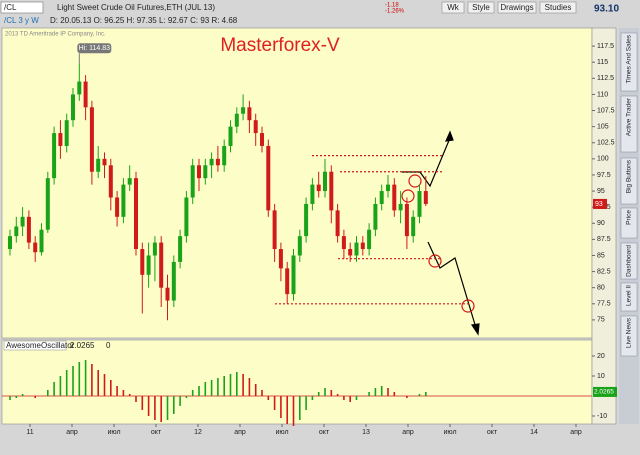 The image size is (640, 455). Describe the element at coordinates (94, 48) in the screenshot. I see `high-label: Hi: 114.83` at that location.